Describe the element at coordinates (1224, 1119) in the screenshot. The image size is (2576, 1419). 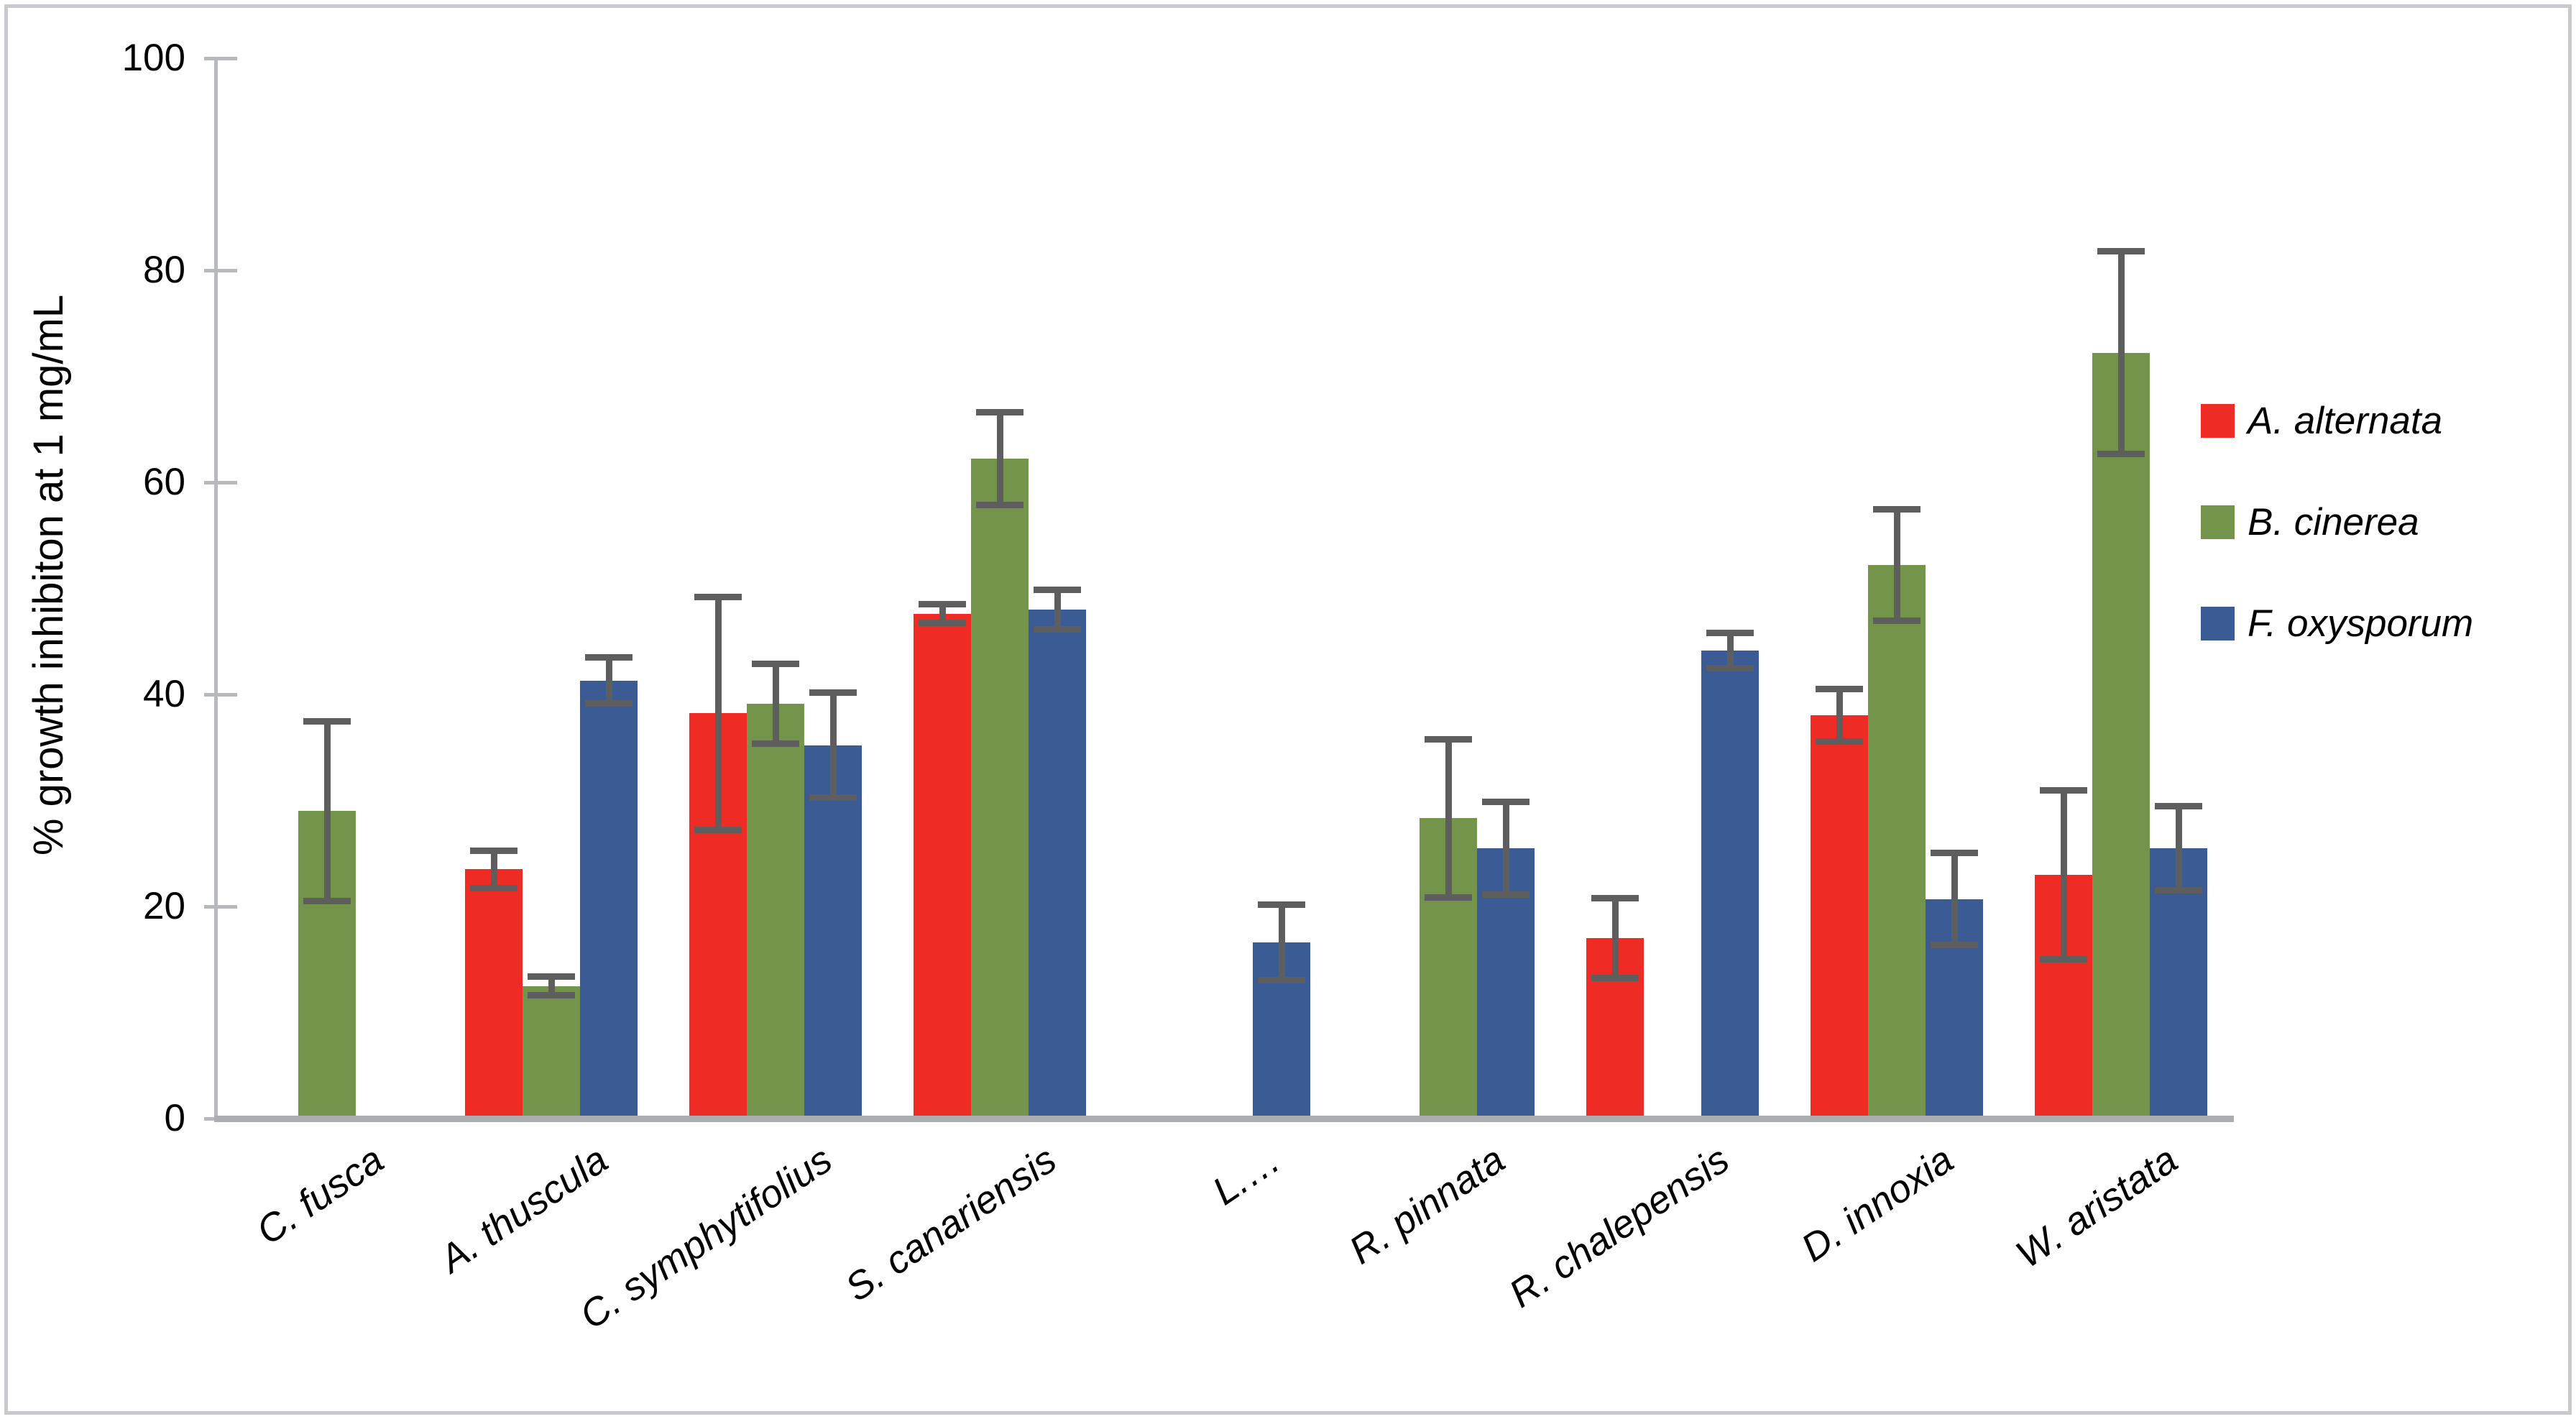
I see `x-axis-line` at that location.